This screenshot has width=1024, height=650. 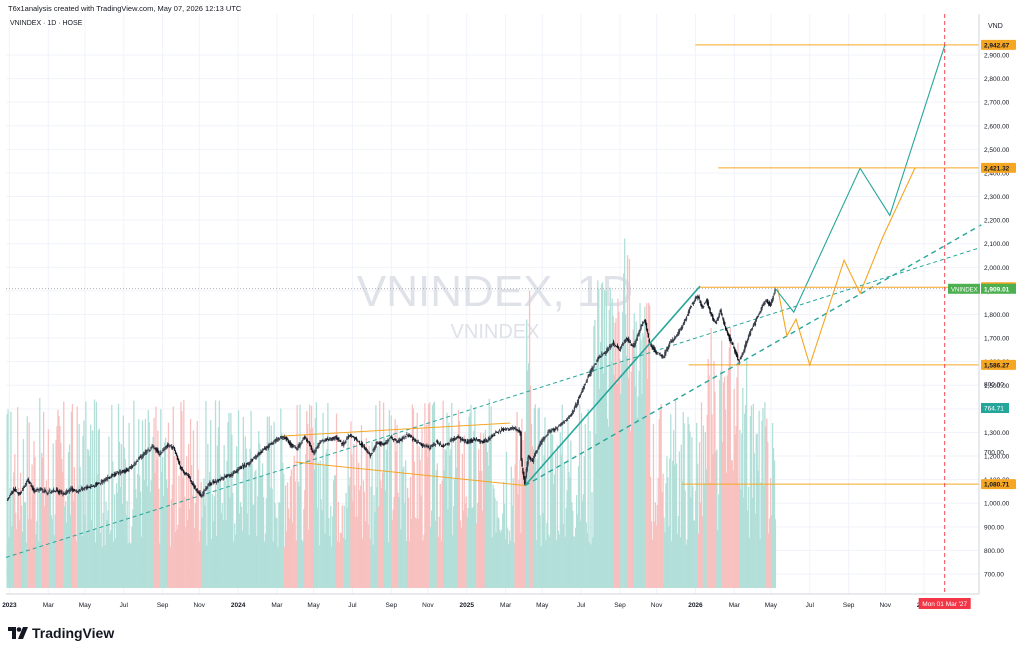 I want to click on triangle-lower-line, so click(x=410, y=474).